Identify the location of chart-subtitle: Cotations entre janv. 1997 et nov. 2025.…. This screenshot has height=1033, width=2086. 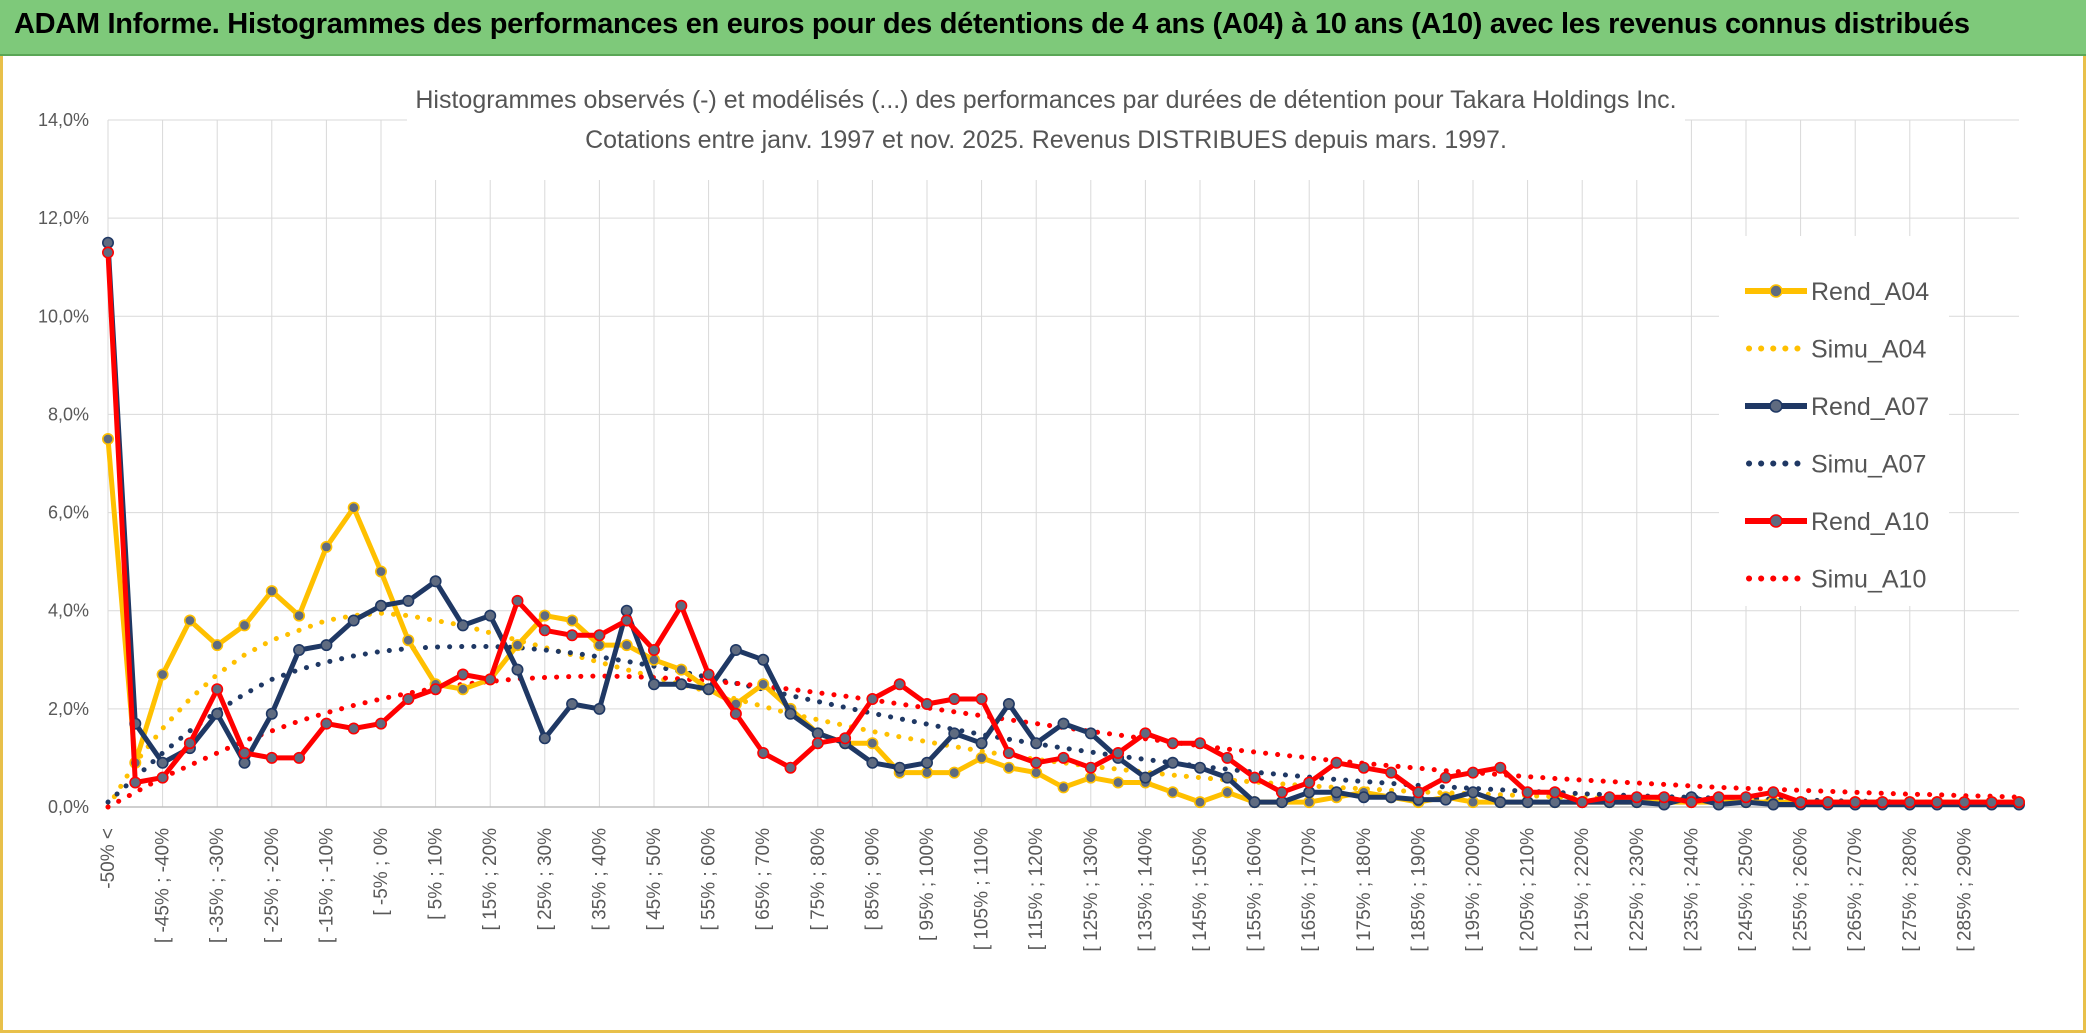
(1046, 140).